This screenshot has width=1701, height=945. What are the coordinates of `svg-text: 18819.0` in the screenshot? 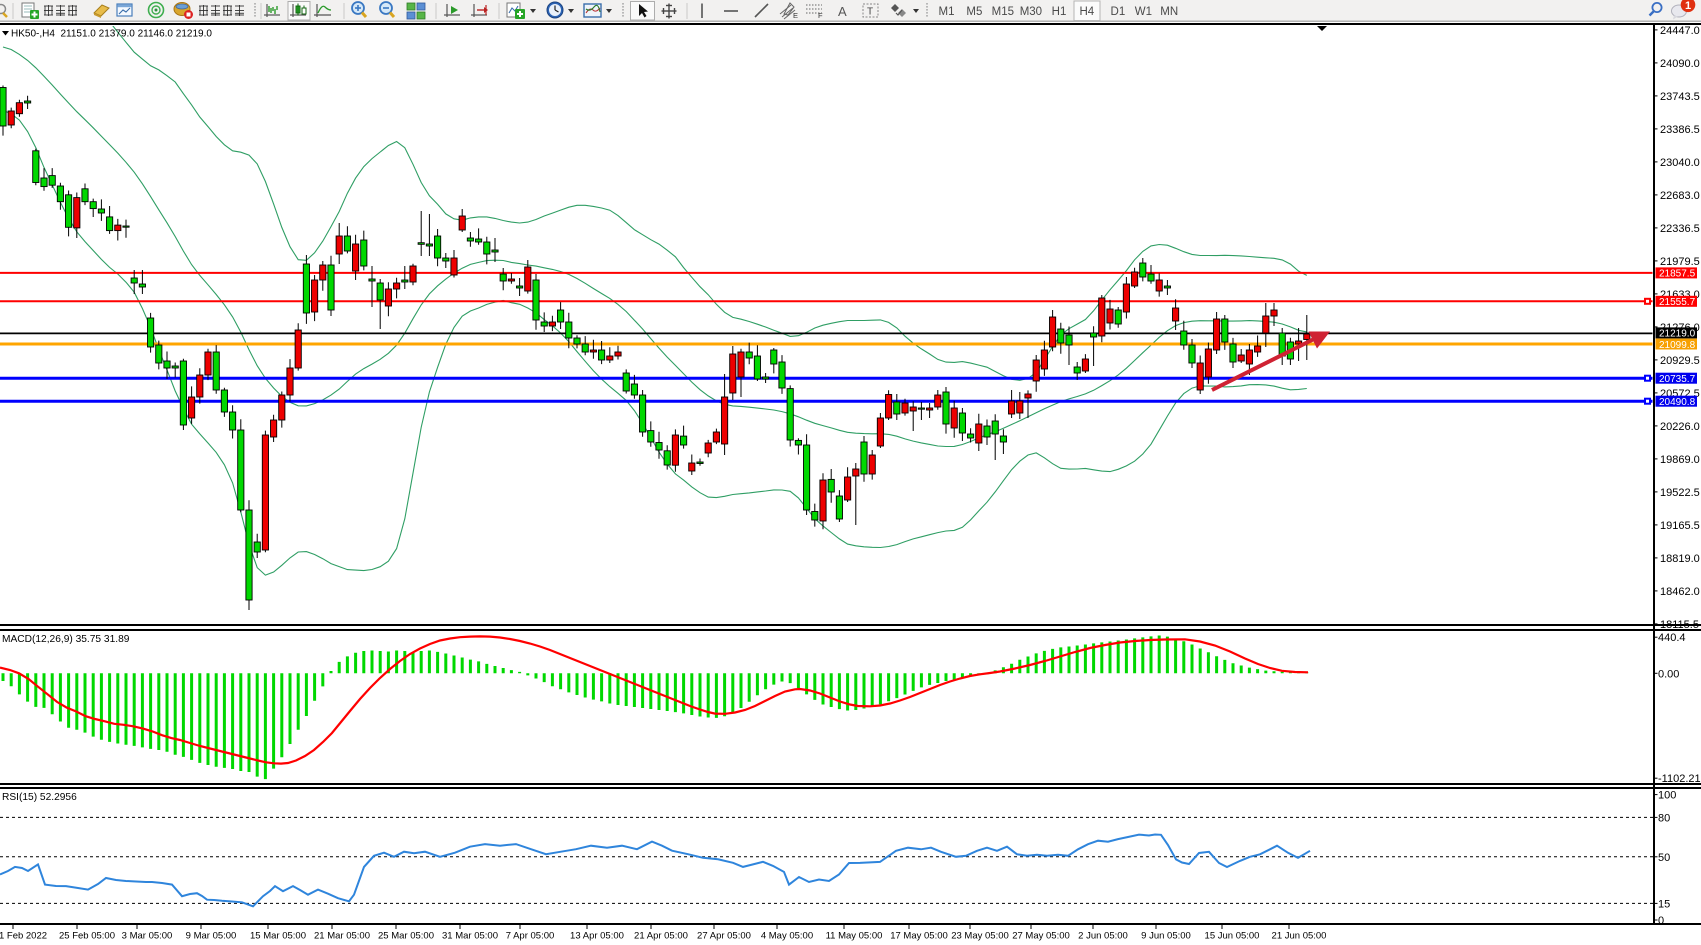 It's located at (1680, 559).